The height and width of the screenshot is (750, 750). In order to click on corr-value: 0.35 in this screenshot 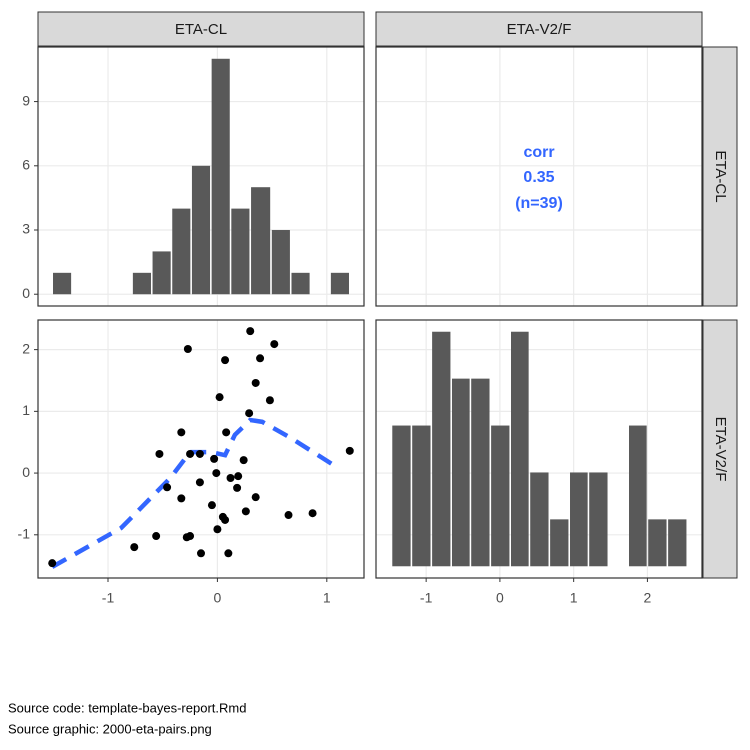, I will do `click(538, 177)`.